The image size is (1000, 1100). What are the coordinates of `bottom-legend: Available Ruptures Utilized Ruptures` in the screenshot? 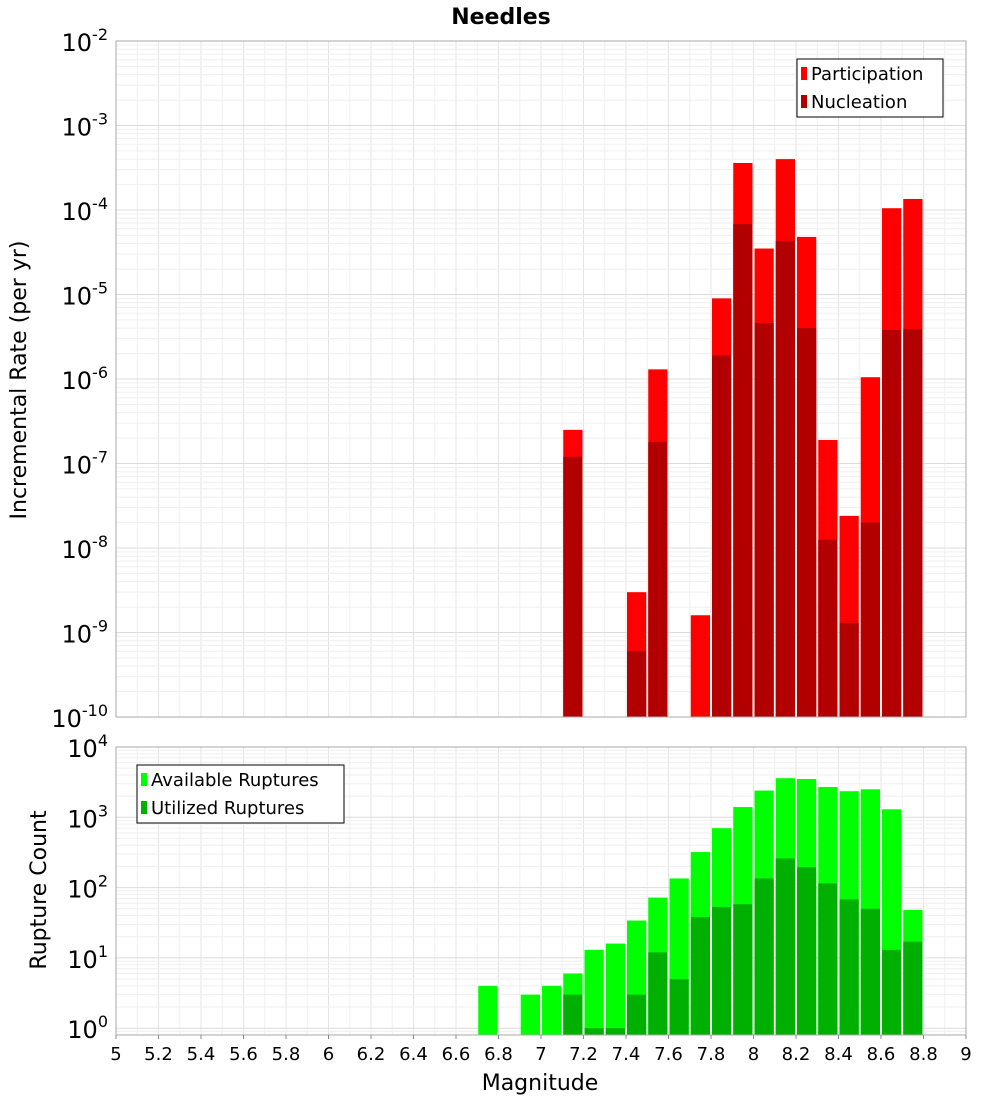 It's located at (240, 794).